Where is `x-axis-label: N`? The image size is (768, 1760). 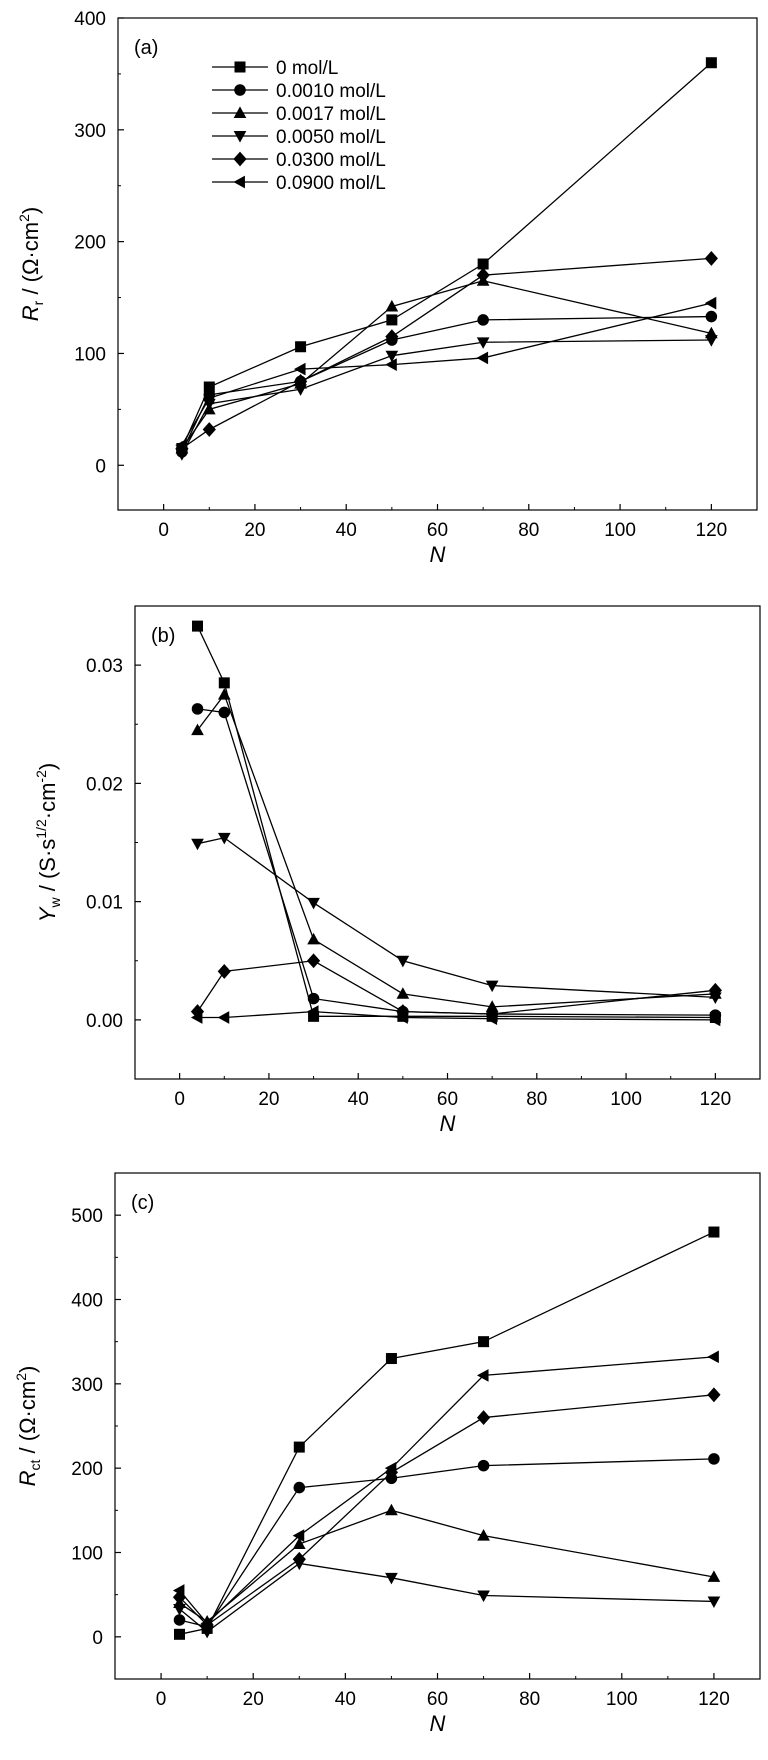
x-axis-label: N is located at coordinates (448, 1123).